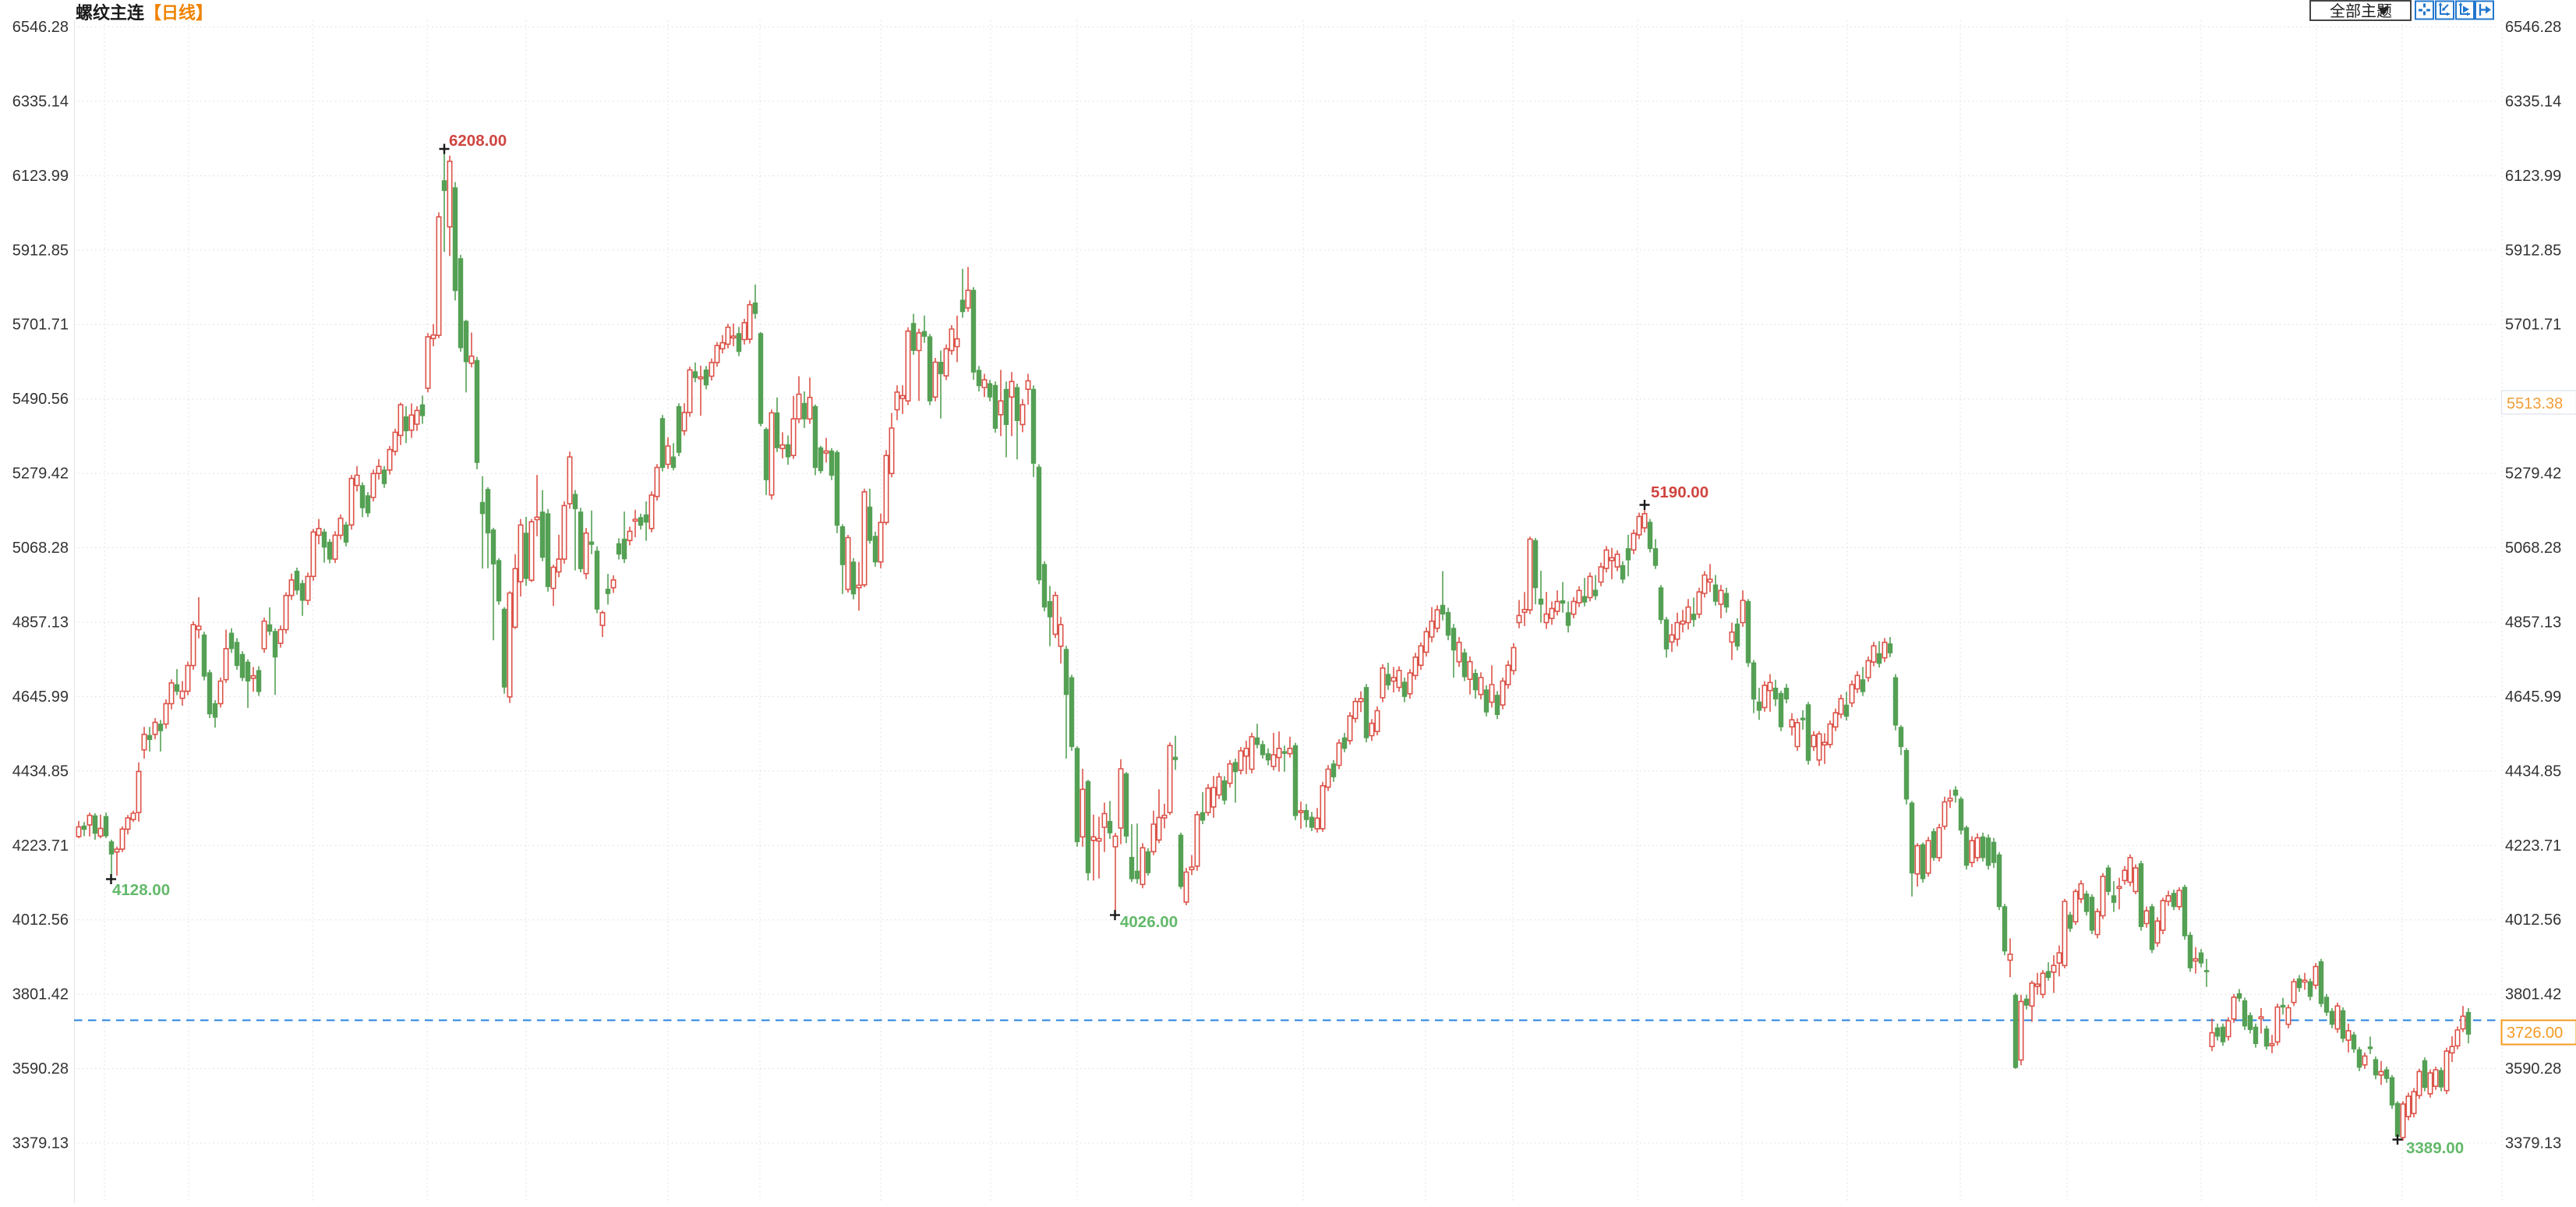 This screenshot has height=1207, width=2576. What do you see at coordinates (2535, 1033) in the screenshot?
I see `svg-text: 3726.00` at bounding box center [2535, 1033].